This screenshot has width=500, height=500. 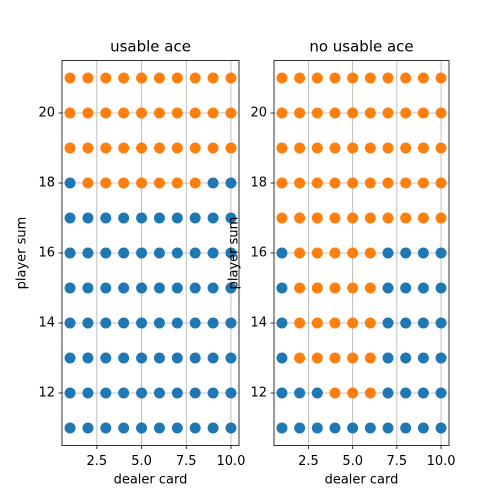 I want to click on y-axis-label: player sum, so click(x=234, y=253).